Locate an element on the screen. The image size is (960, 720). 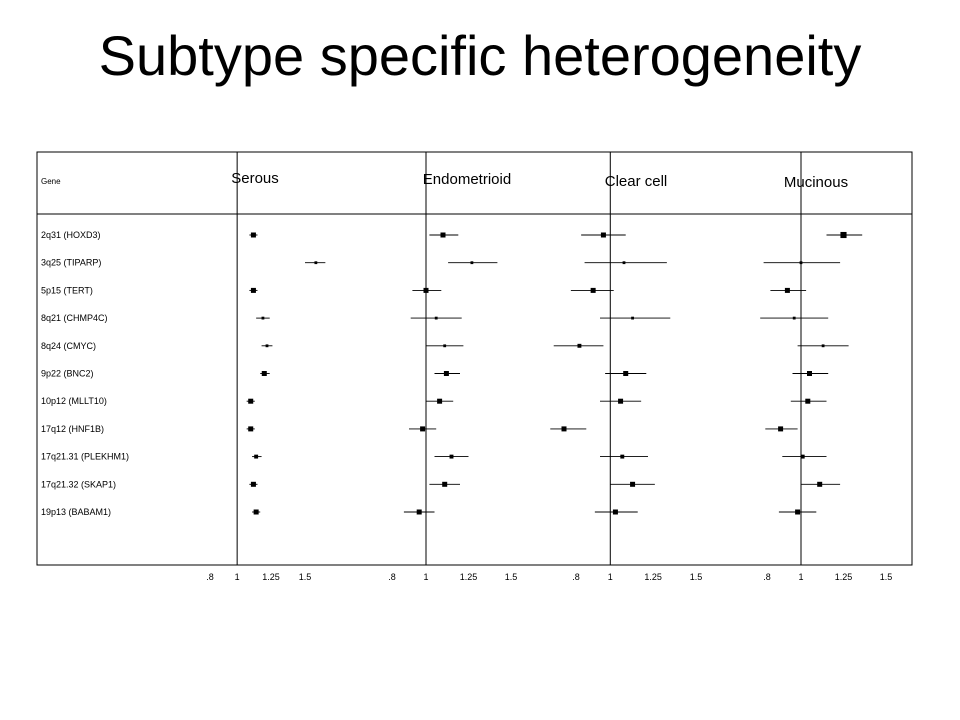
panel-title: Clear cell is located at coordinates (636, 181).